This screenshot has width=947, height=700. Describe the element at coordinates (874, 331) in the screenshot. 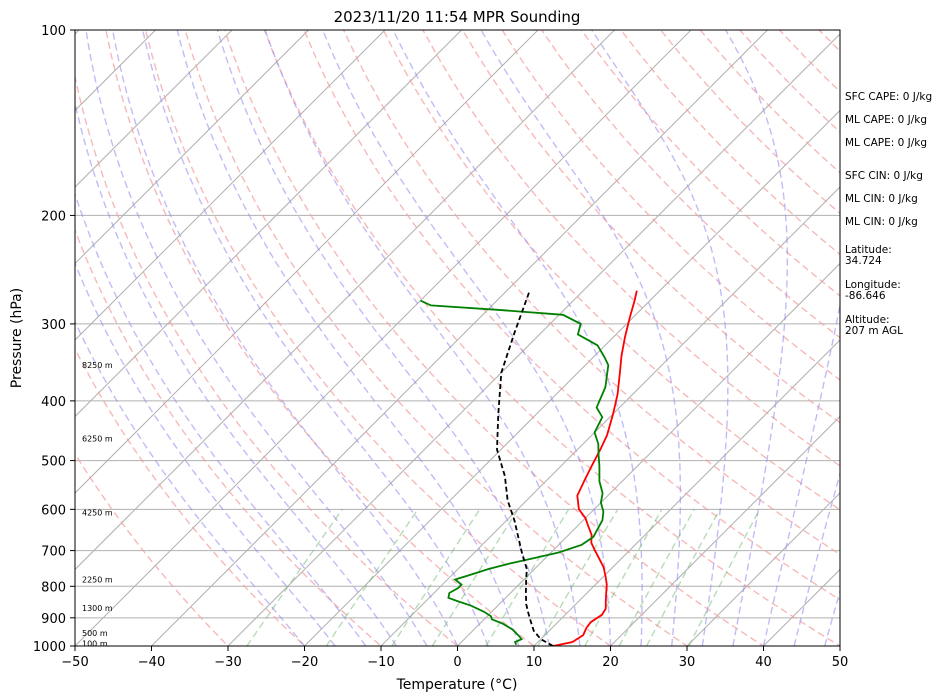

I see `altitude-value: 207 m AGL` at that location.